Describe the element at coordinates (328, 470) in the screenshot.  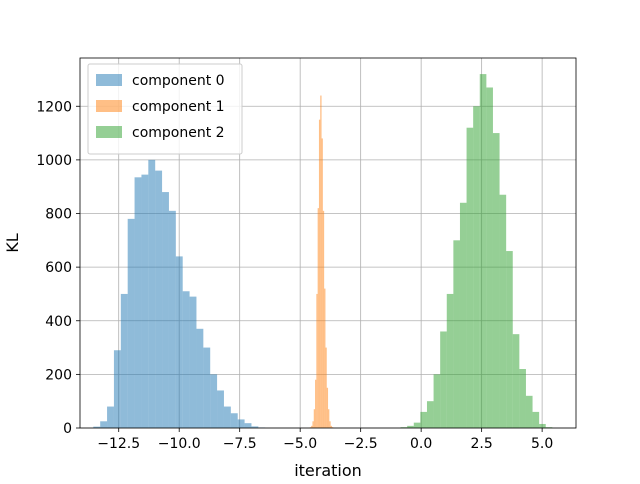
I see `x-axis-title: iteration` at that location.